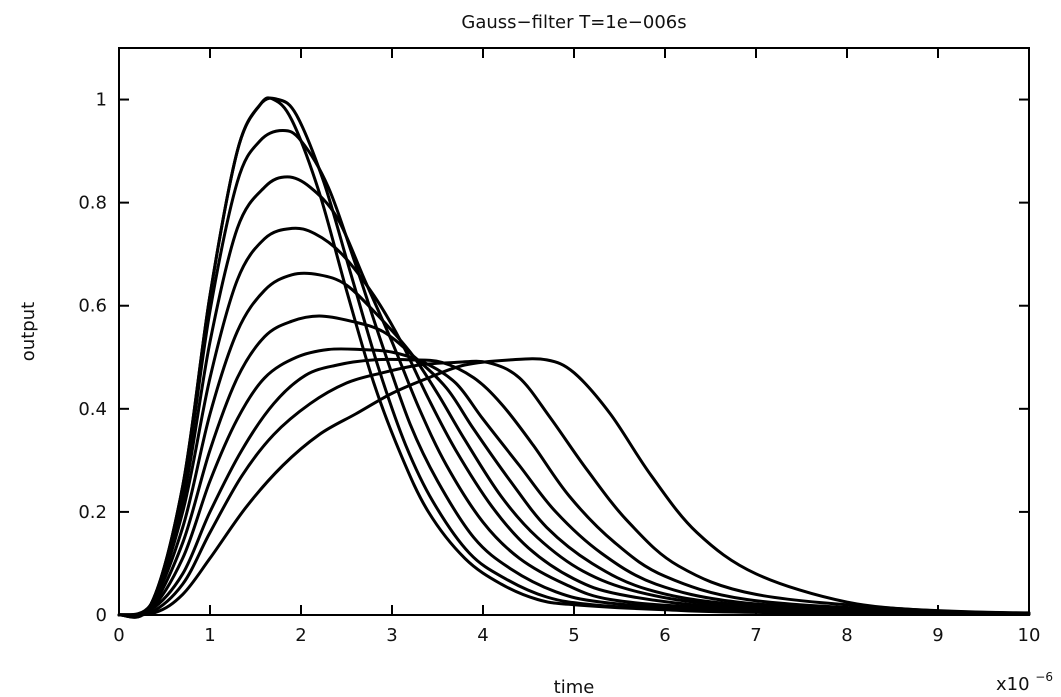 This screenshot has height=697, width=1061. What do you see at coordinates (92, 409) in the screenshot?
I see `y-tick-label: 0.4` at bounding box center [92, 409].